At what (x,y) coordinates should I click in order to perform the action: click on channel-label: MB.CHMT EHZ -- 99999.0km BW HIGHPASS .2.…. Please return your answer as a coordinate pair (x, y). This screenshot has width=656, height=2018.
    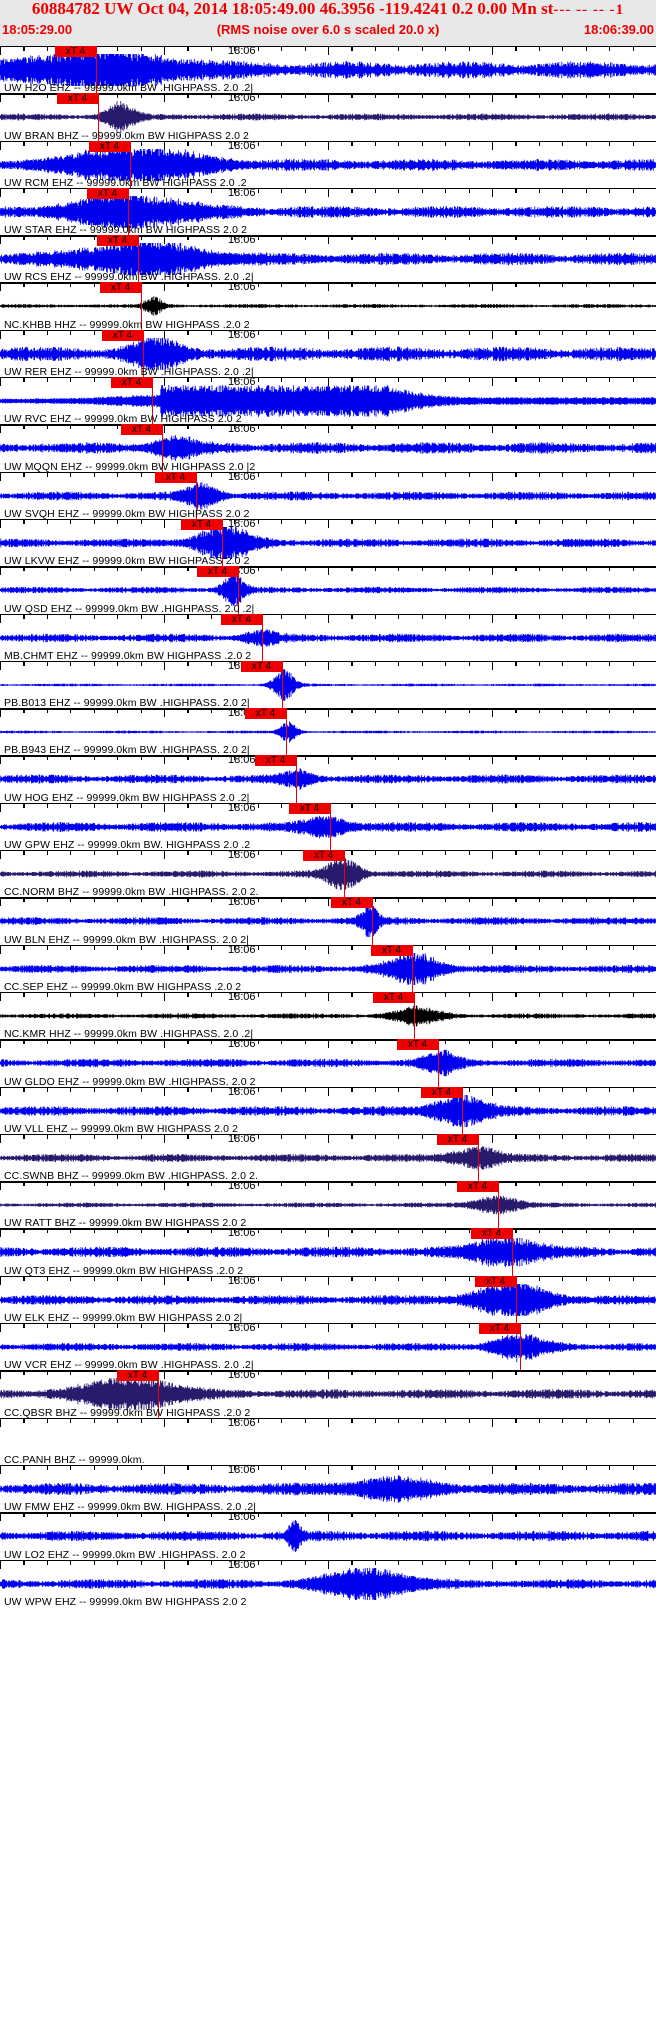
    Looking at the image, I should click on (128, 655).